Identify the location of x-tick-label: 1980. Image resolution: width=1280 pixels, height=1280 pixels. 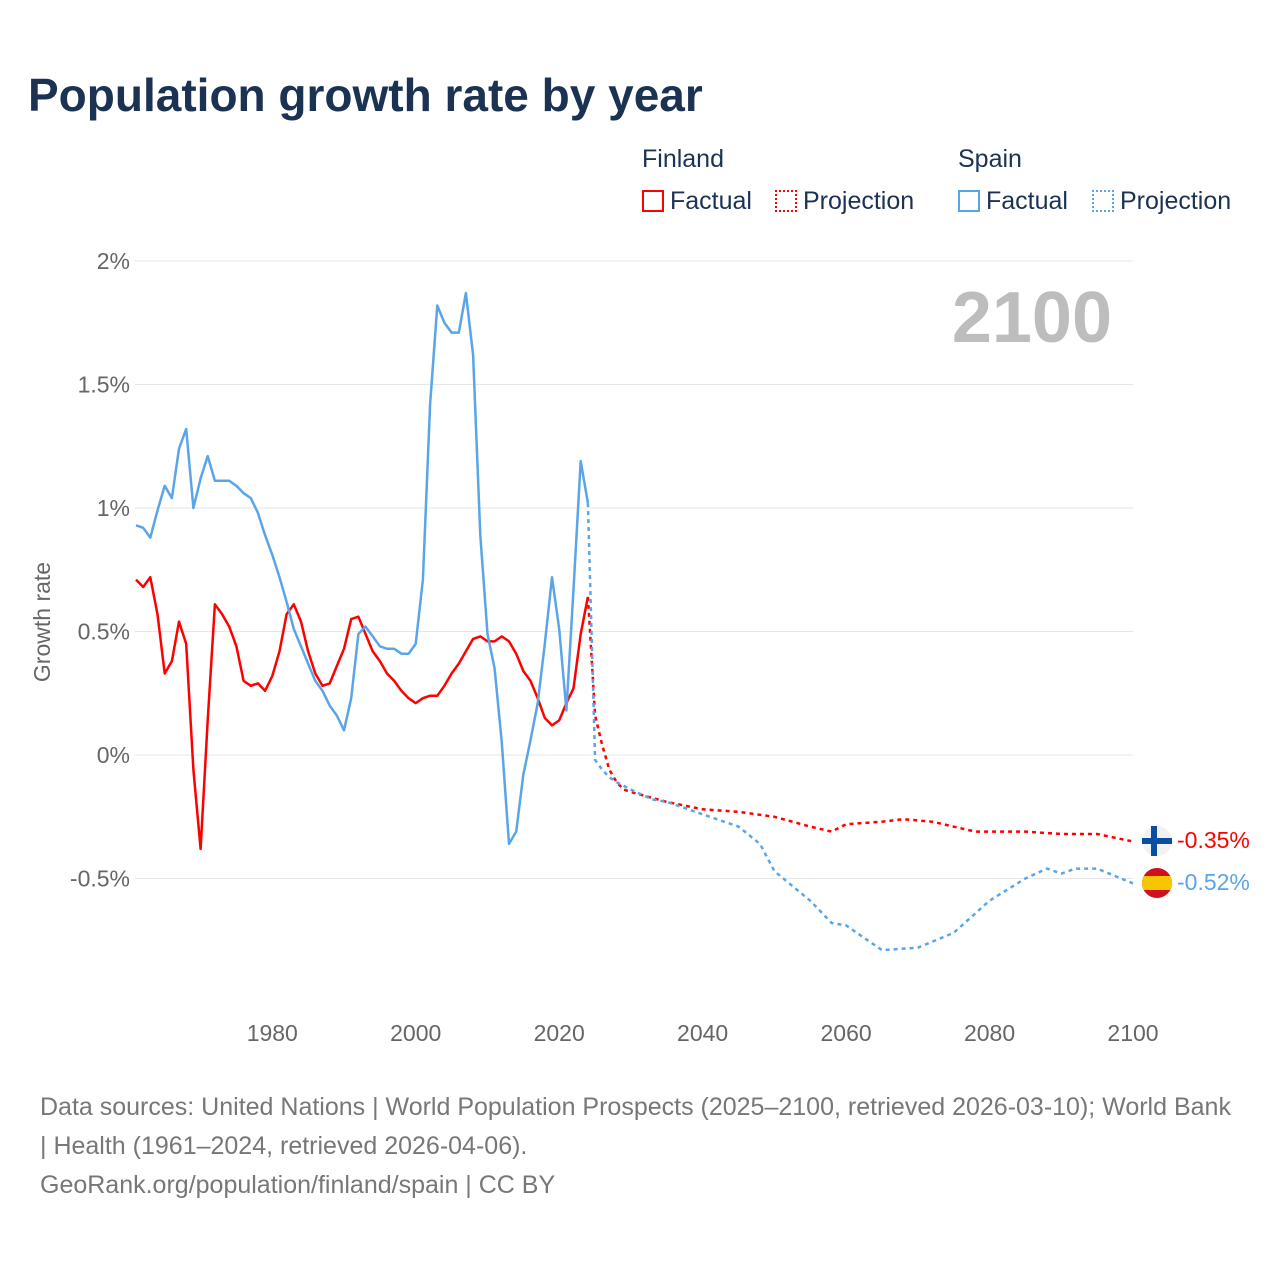
(272, 1033).